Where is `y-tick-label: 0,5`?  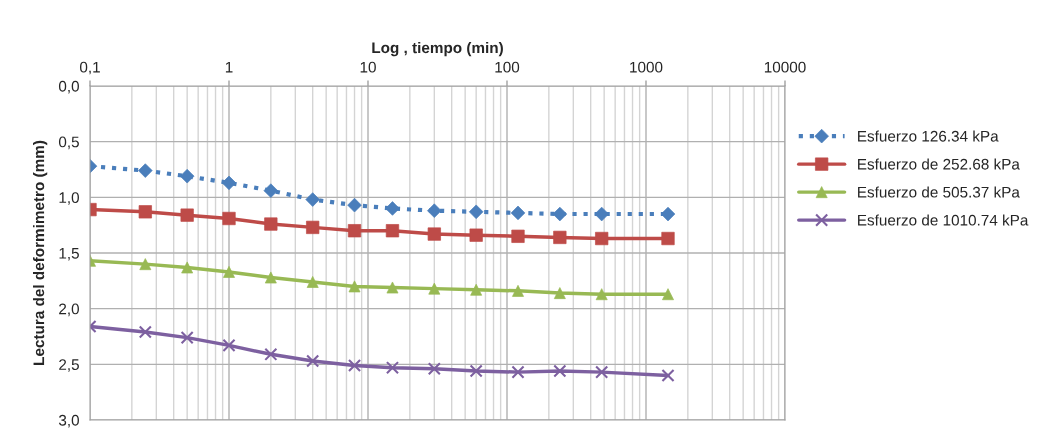
y-tick-label: 0,5 is located at coordinates (68, 143).